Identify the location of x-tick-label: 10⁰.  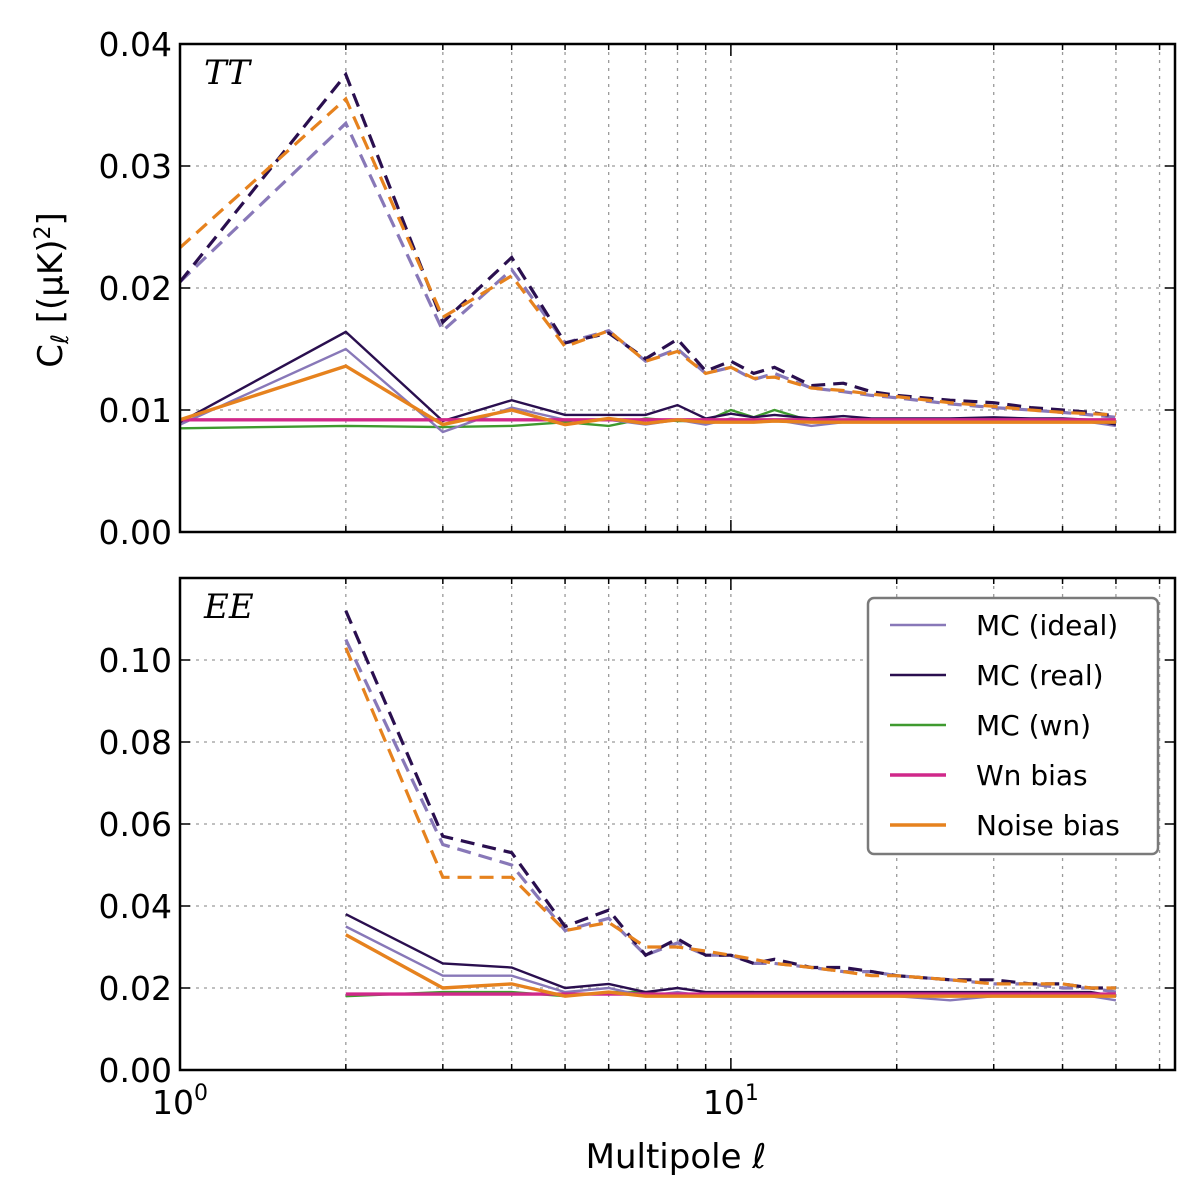
(180, 1101).